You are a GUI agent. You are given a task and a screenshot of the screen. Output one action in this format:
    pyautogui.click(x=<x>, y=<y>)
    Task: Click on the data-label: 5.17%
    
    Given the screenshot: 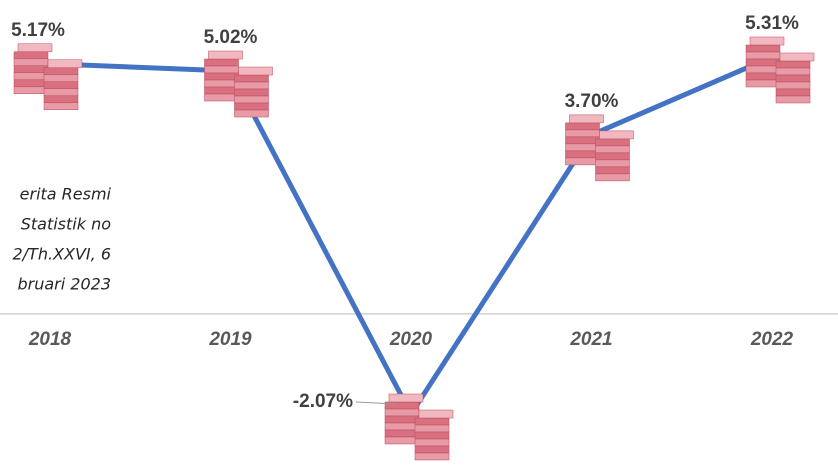 What is the action you would take?
    pyautogui.click(x=38, y=30)
    